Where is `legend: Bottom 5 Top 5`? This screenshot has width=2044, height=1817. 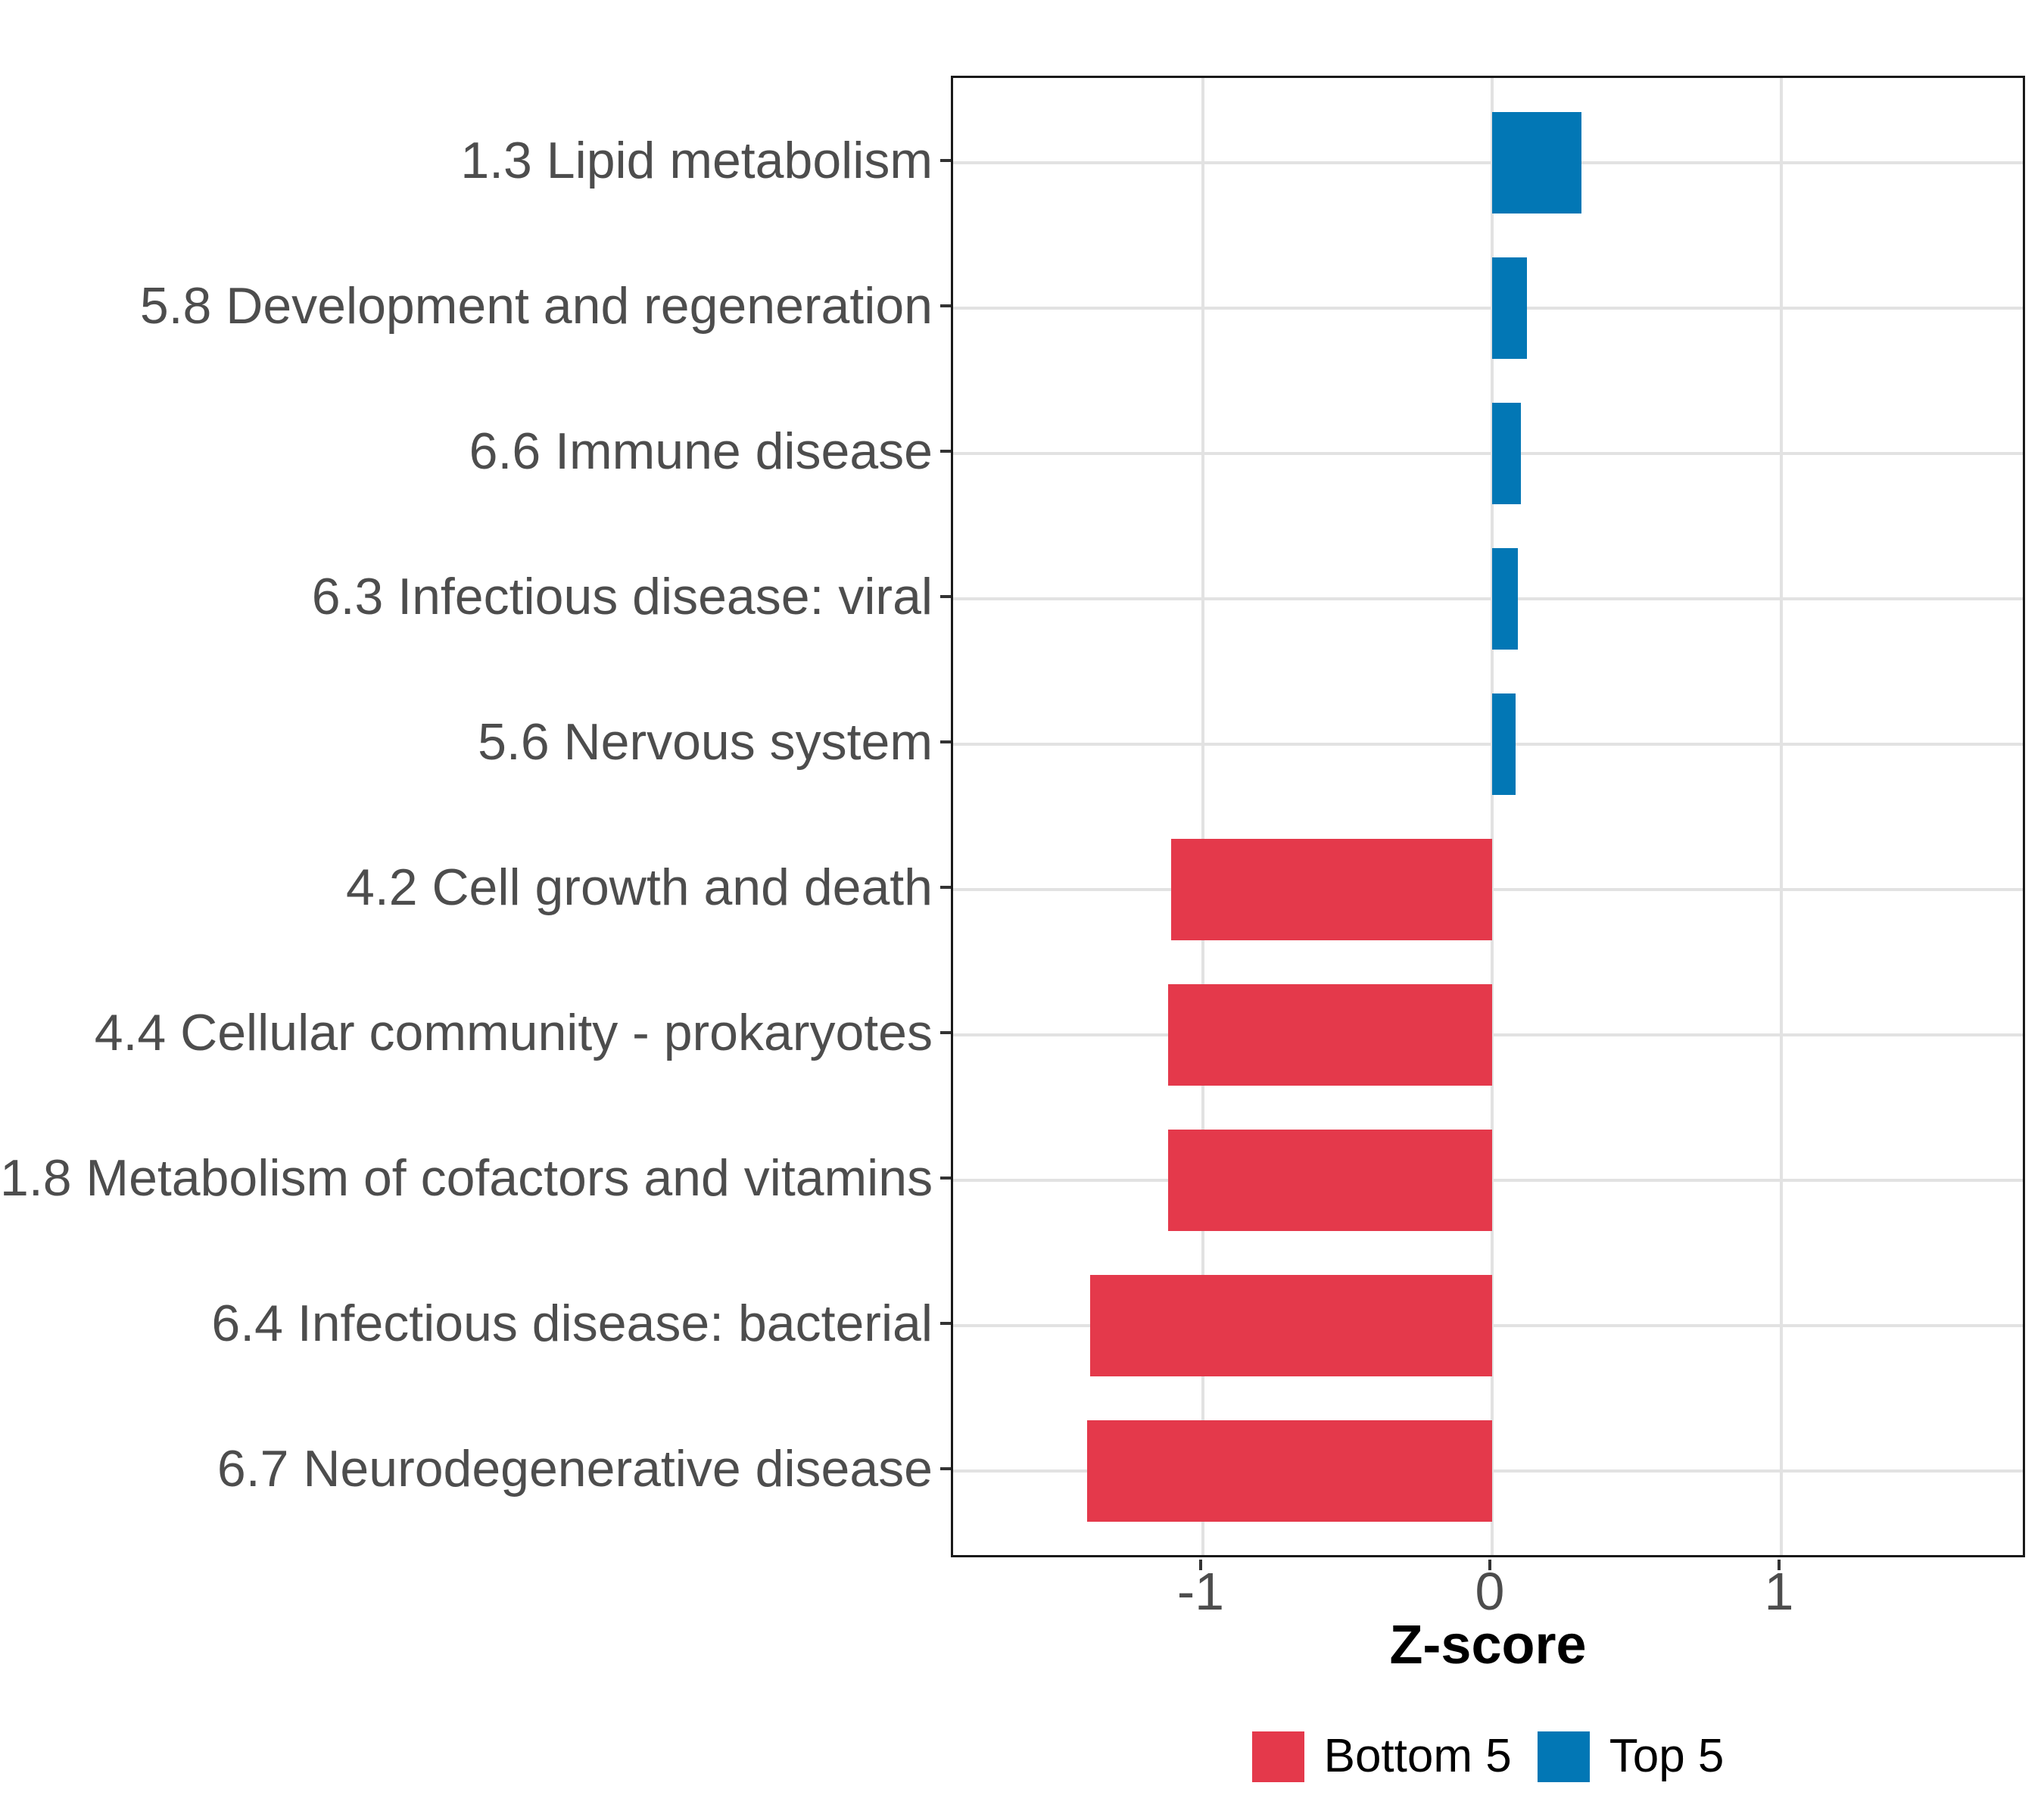
legend: Bottom 5 Top 5 is located at coordinates (1488, 1756).